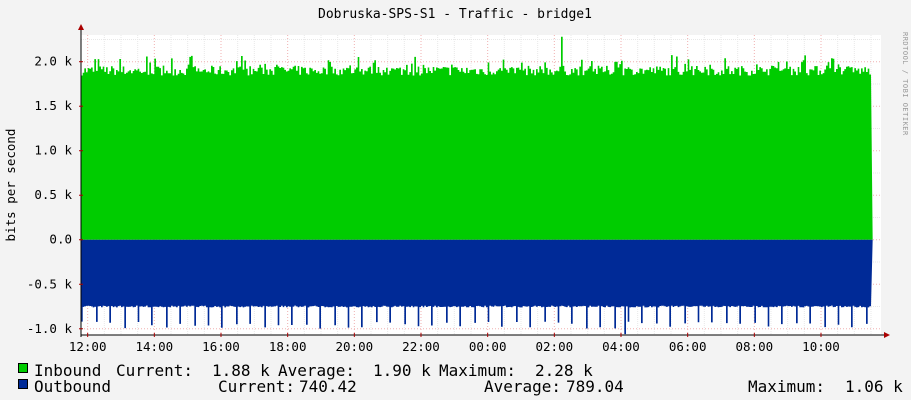 This screenshot has height=400, width=911. I want to click on outbound-swatch, so click(23, 384).